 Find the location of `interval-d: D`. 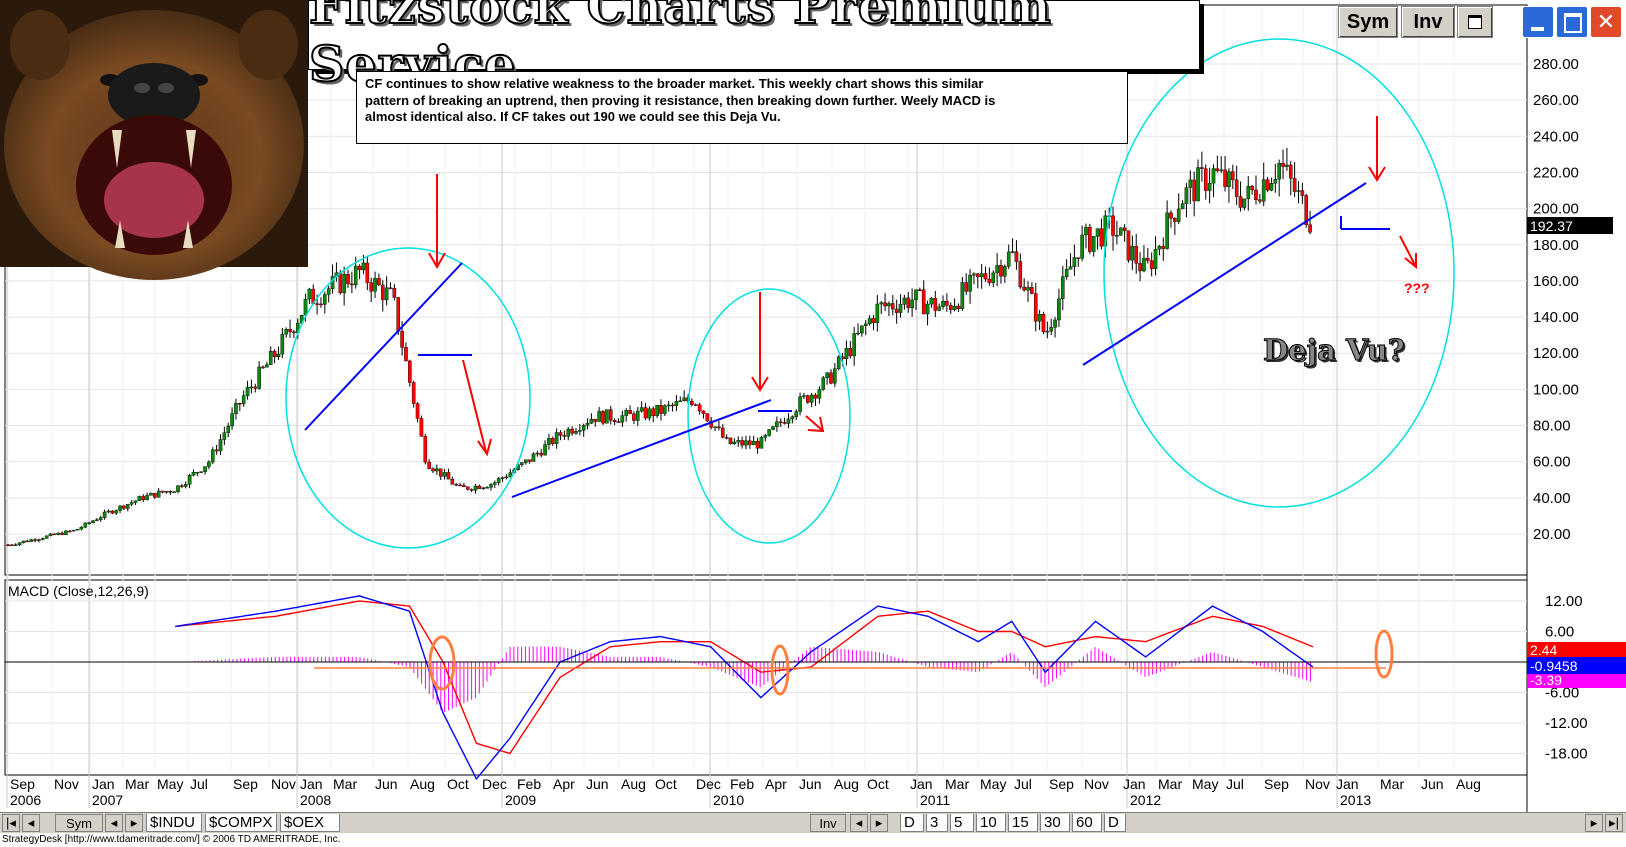

interval-d: D is located at coordinates (912, 823).